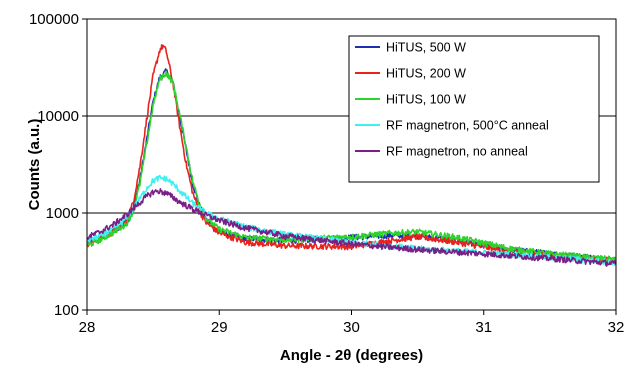 This screenshot has height=374, width=628. Describe the element at coordinates (66, 310) in the screenshot. I see `y-tick-label: 100` at that location.